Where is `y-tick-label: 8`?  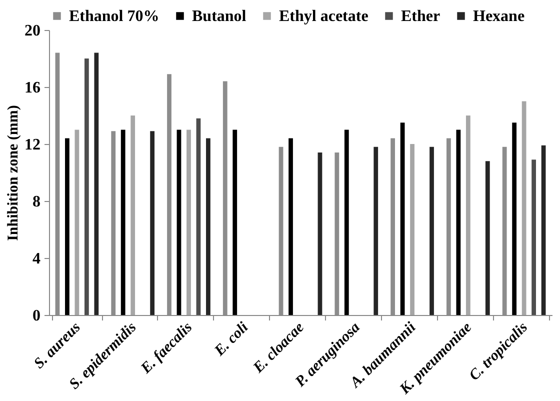 y-tick-label: 8 is located at coordinates (36, 202).